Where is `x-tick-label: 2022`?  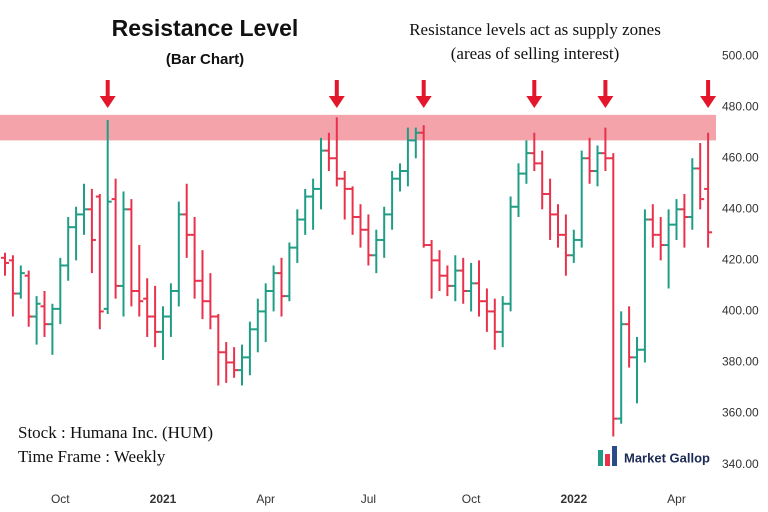 x-tick-label: 2022 is located at coordinates (573, 499).